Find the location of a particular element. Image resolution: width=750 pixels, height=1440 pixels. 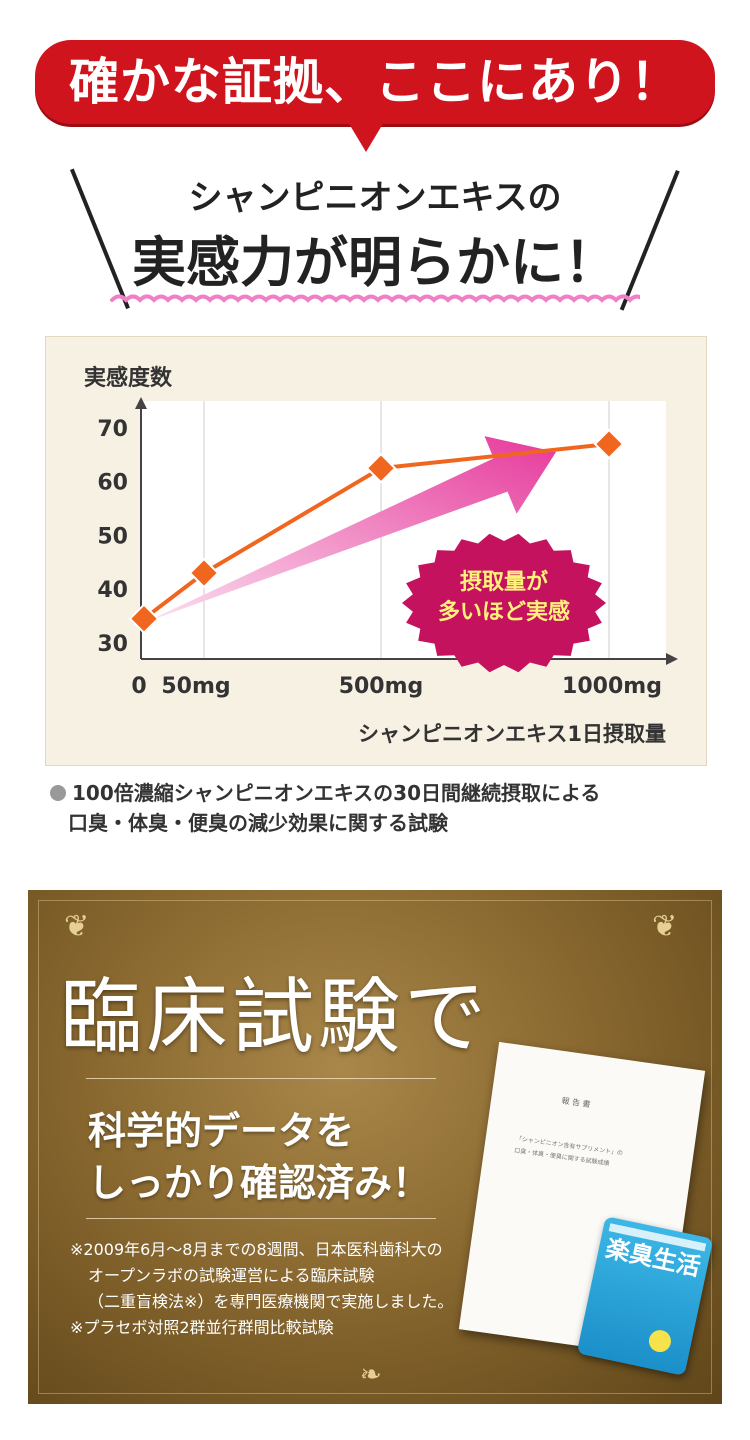

callout-line-1: 摂取量が is located at coordinates (504, 582).